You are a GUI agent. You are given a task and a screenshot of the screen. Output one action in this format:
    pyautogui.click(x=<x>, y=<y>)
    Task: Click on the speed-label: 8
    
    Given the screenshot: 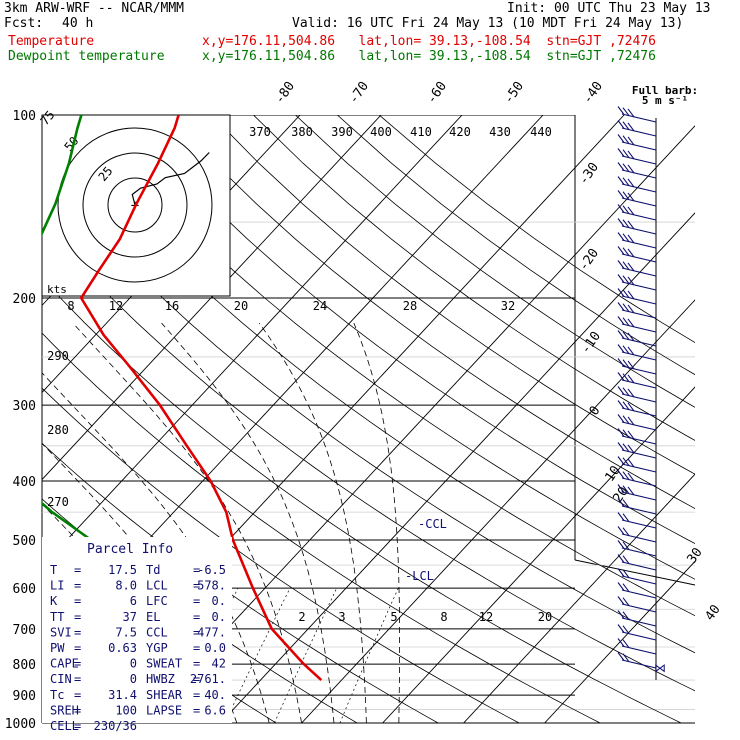 What is the action you would take?
    pyautogui.click(x=70, y=306)
    